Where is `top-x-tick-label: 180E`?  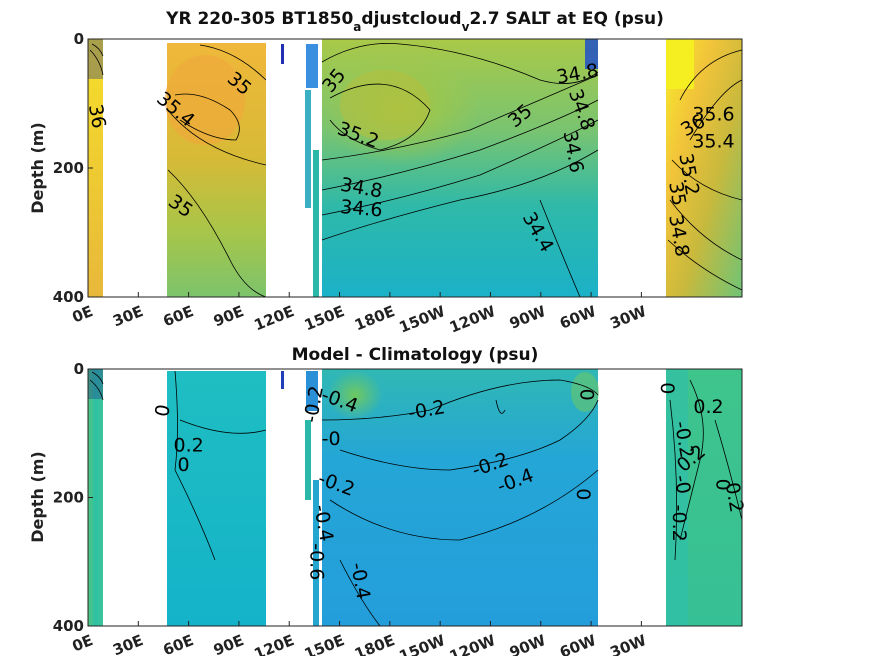
top-x-tick-label: 180E is located at coordinates (374, 318).